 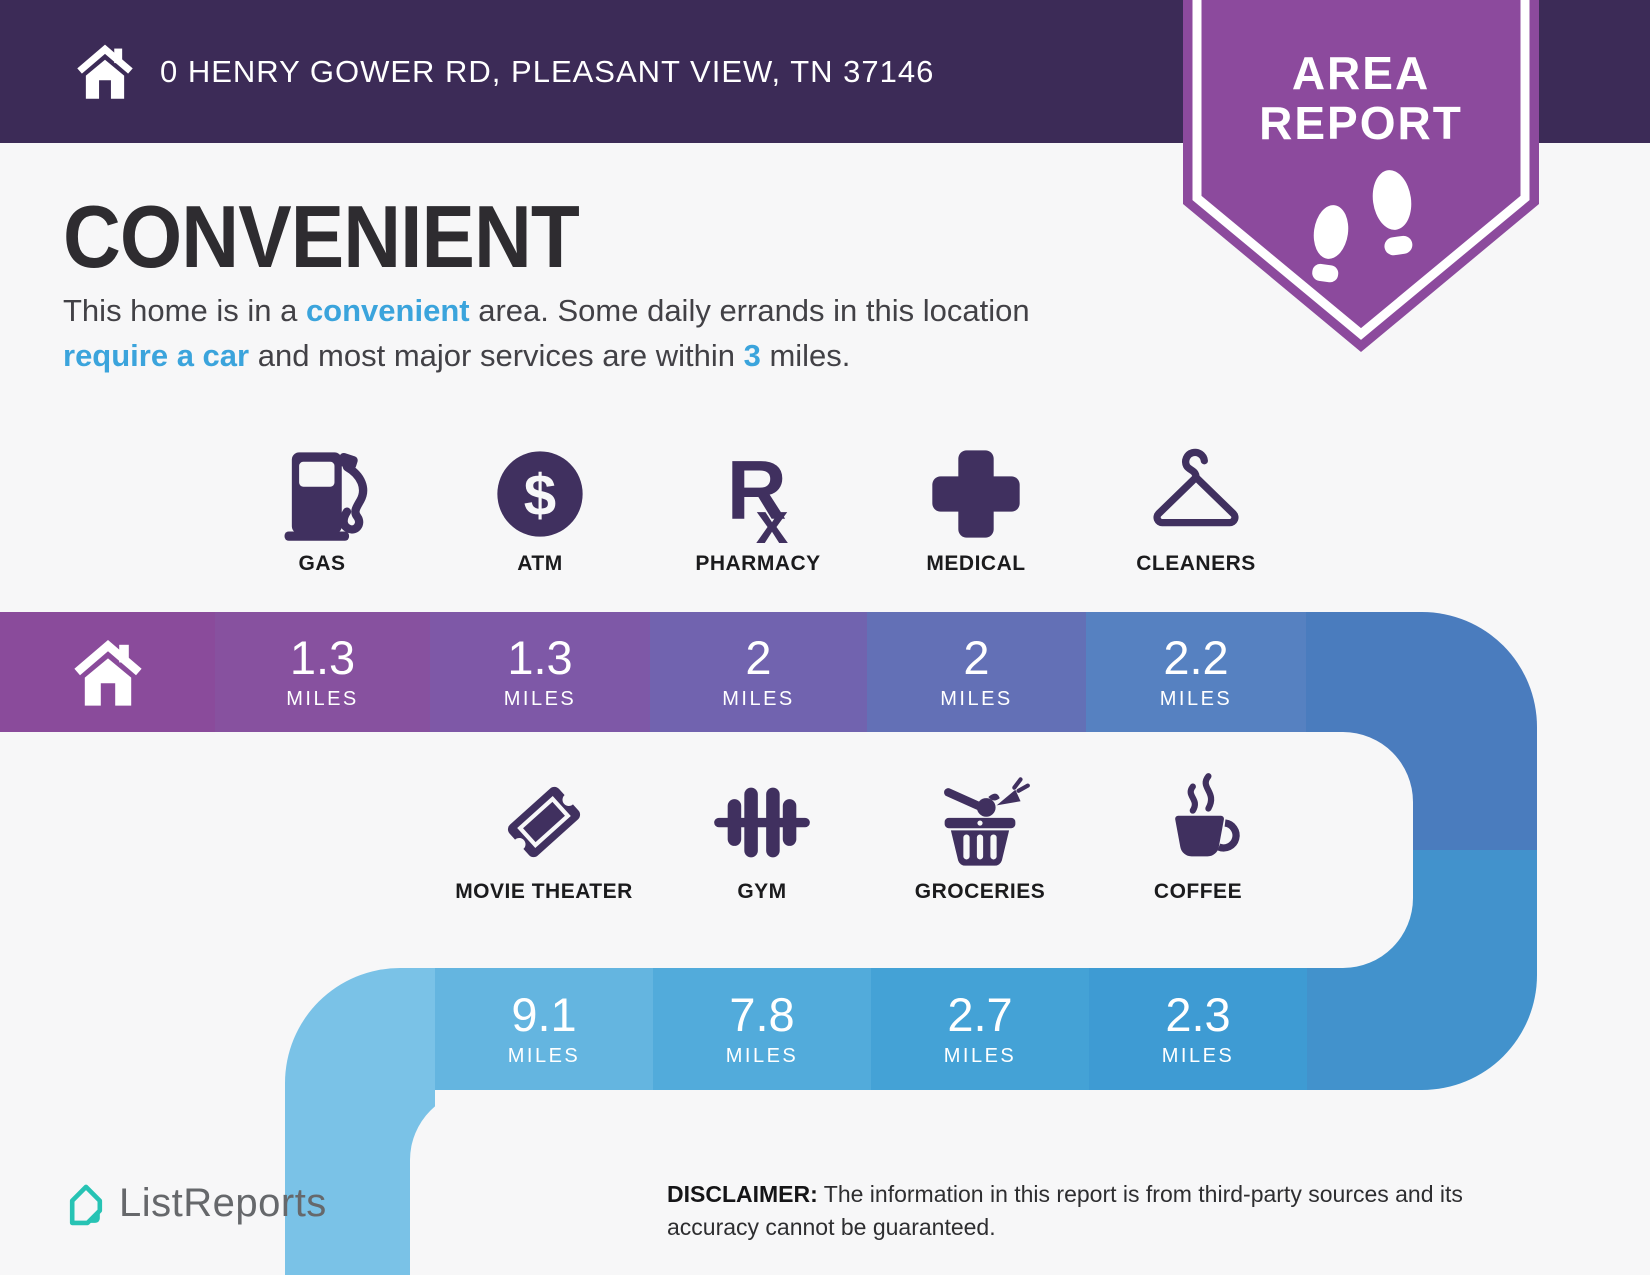 I want to click on brand-logo: ListReports, so click(x=195, y=1203).